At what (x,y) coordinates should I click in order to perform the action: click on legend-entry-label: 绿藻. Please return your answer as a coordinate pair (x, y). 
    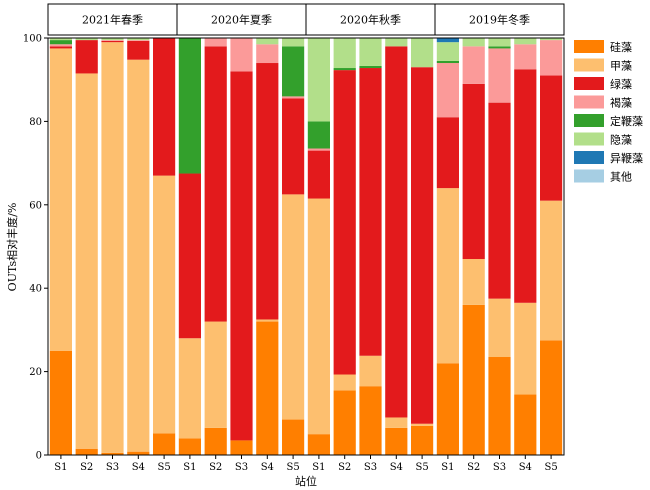
    Looking at the image, I should click on (621, 84).